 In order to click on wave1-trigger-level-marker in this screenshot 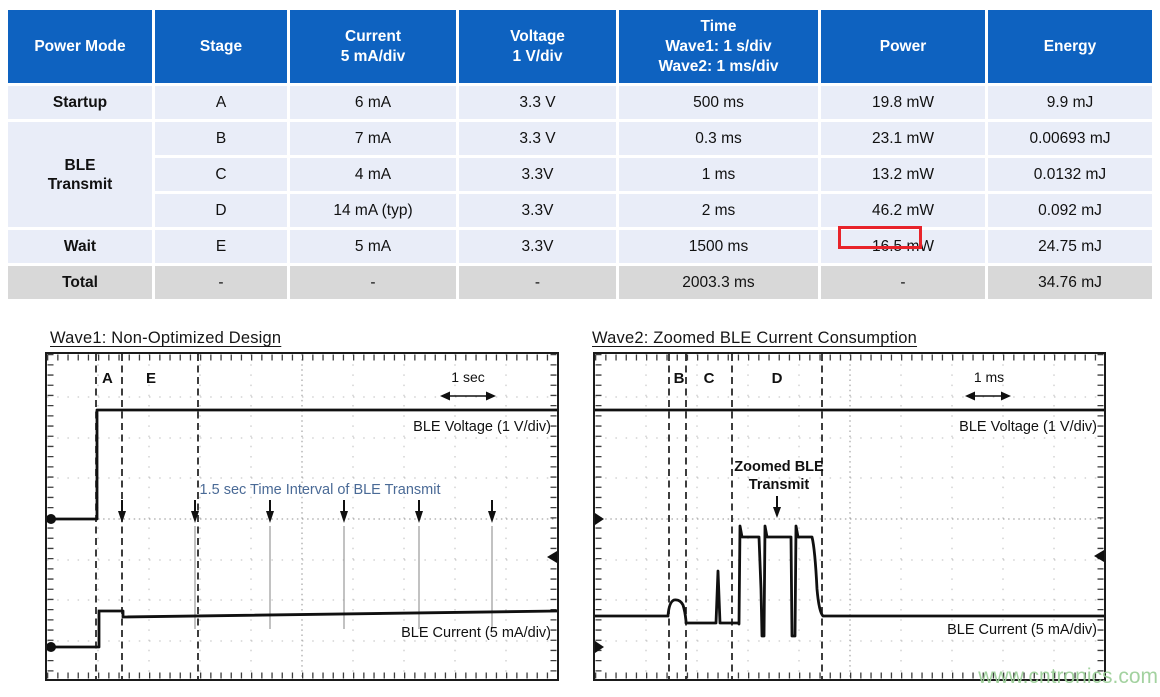, I will do `click(552, 557)`.